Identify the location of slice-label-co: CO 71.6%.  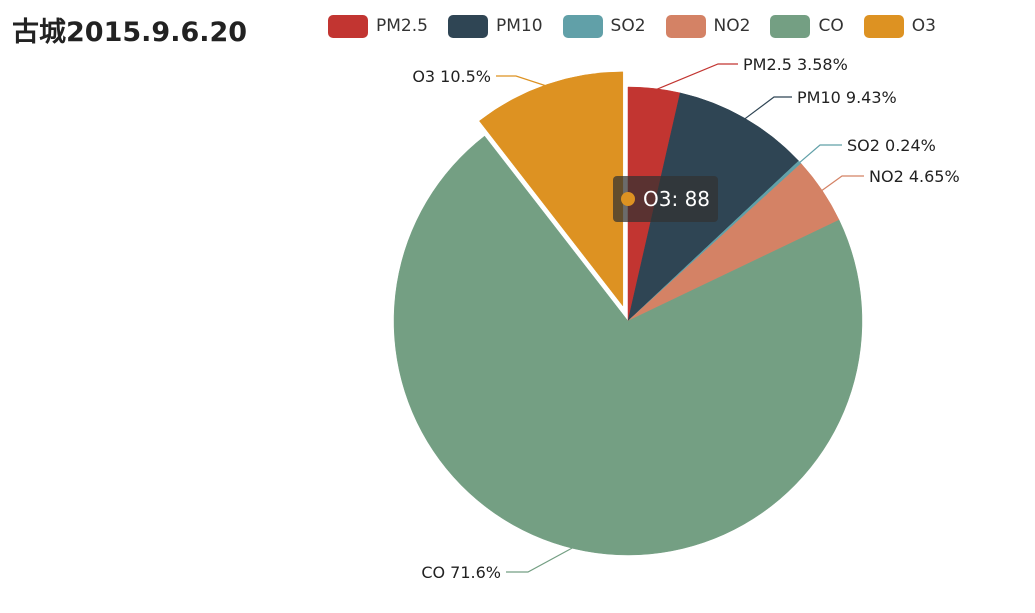
(461, 572).